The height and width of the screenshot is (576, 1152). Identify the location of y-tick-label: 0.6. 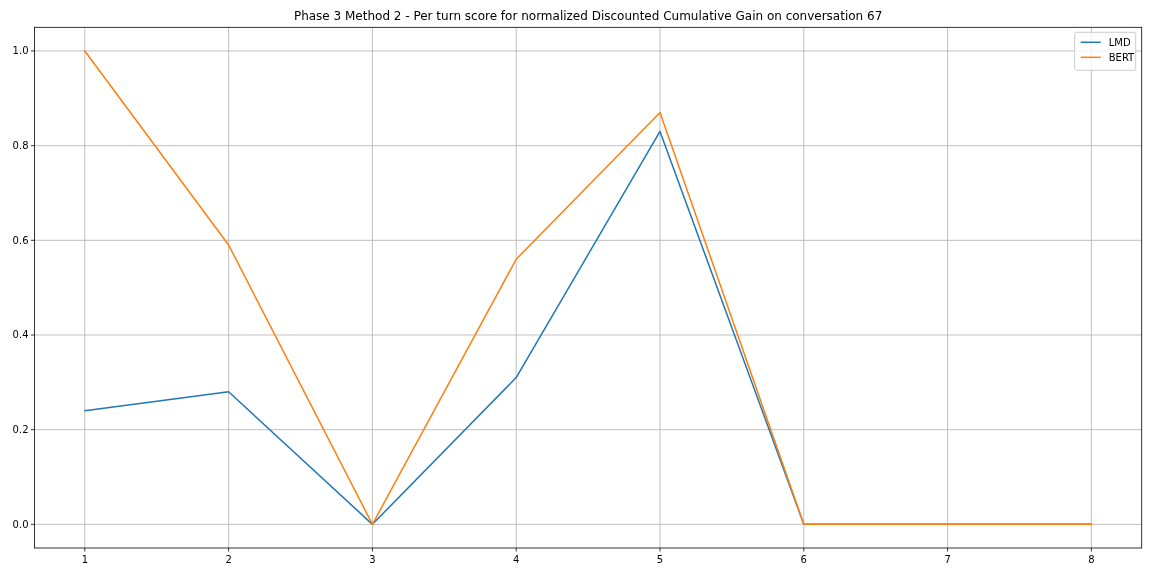
(20, 240).